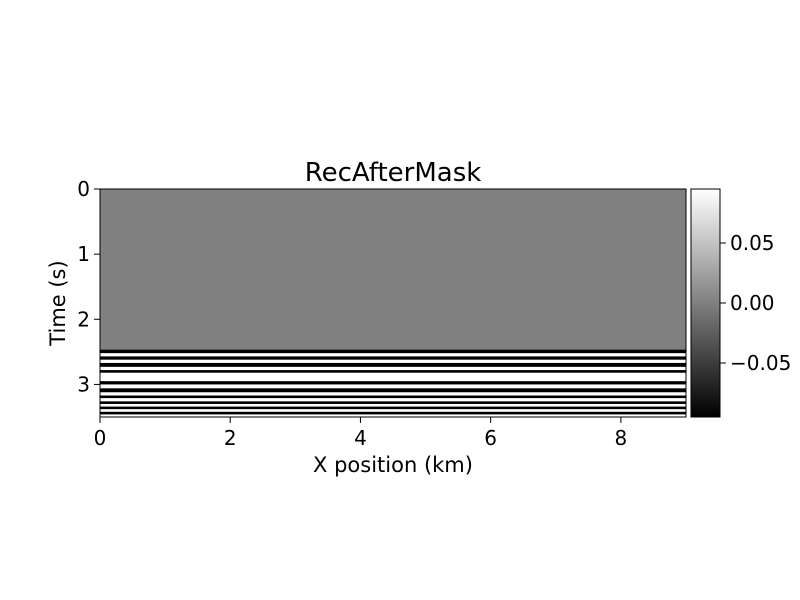 The width and height of the screenshot is (800, 600). I want to click on x-tick-label: 6, so click(490, 438).